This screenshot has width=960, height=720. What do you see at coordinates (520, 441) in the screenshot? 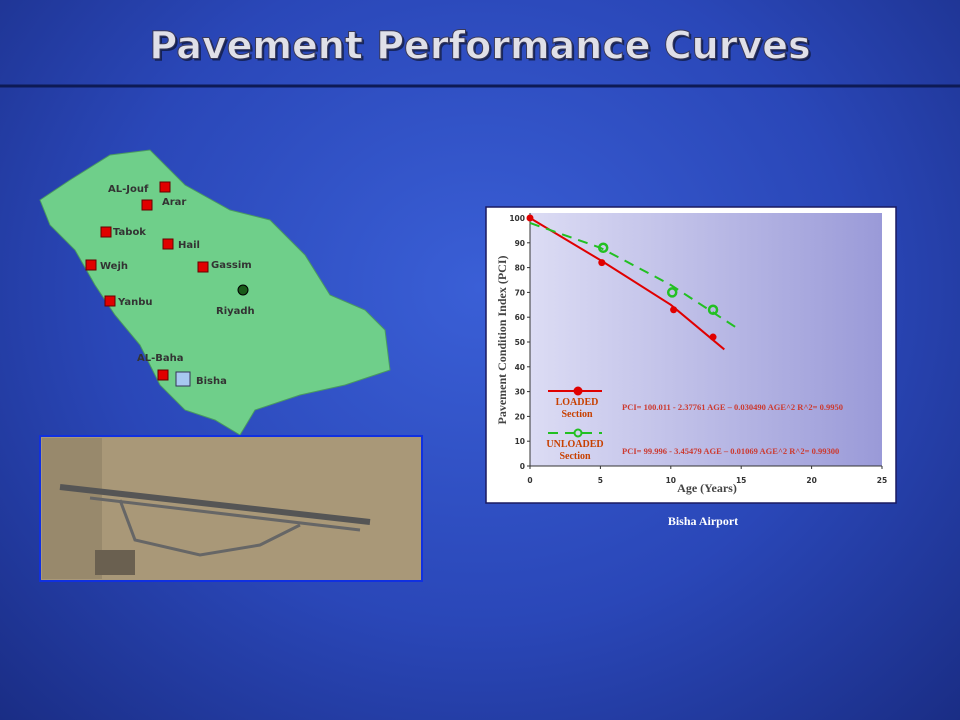
I see `y-tick-label: 10` at bounding box center [520, 441].